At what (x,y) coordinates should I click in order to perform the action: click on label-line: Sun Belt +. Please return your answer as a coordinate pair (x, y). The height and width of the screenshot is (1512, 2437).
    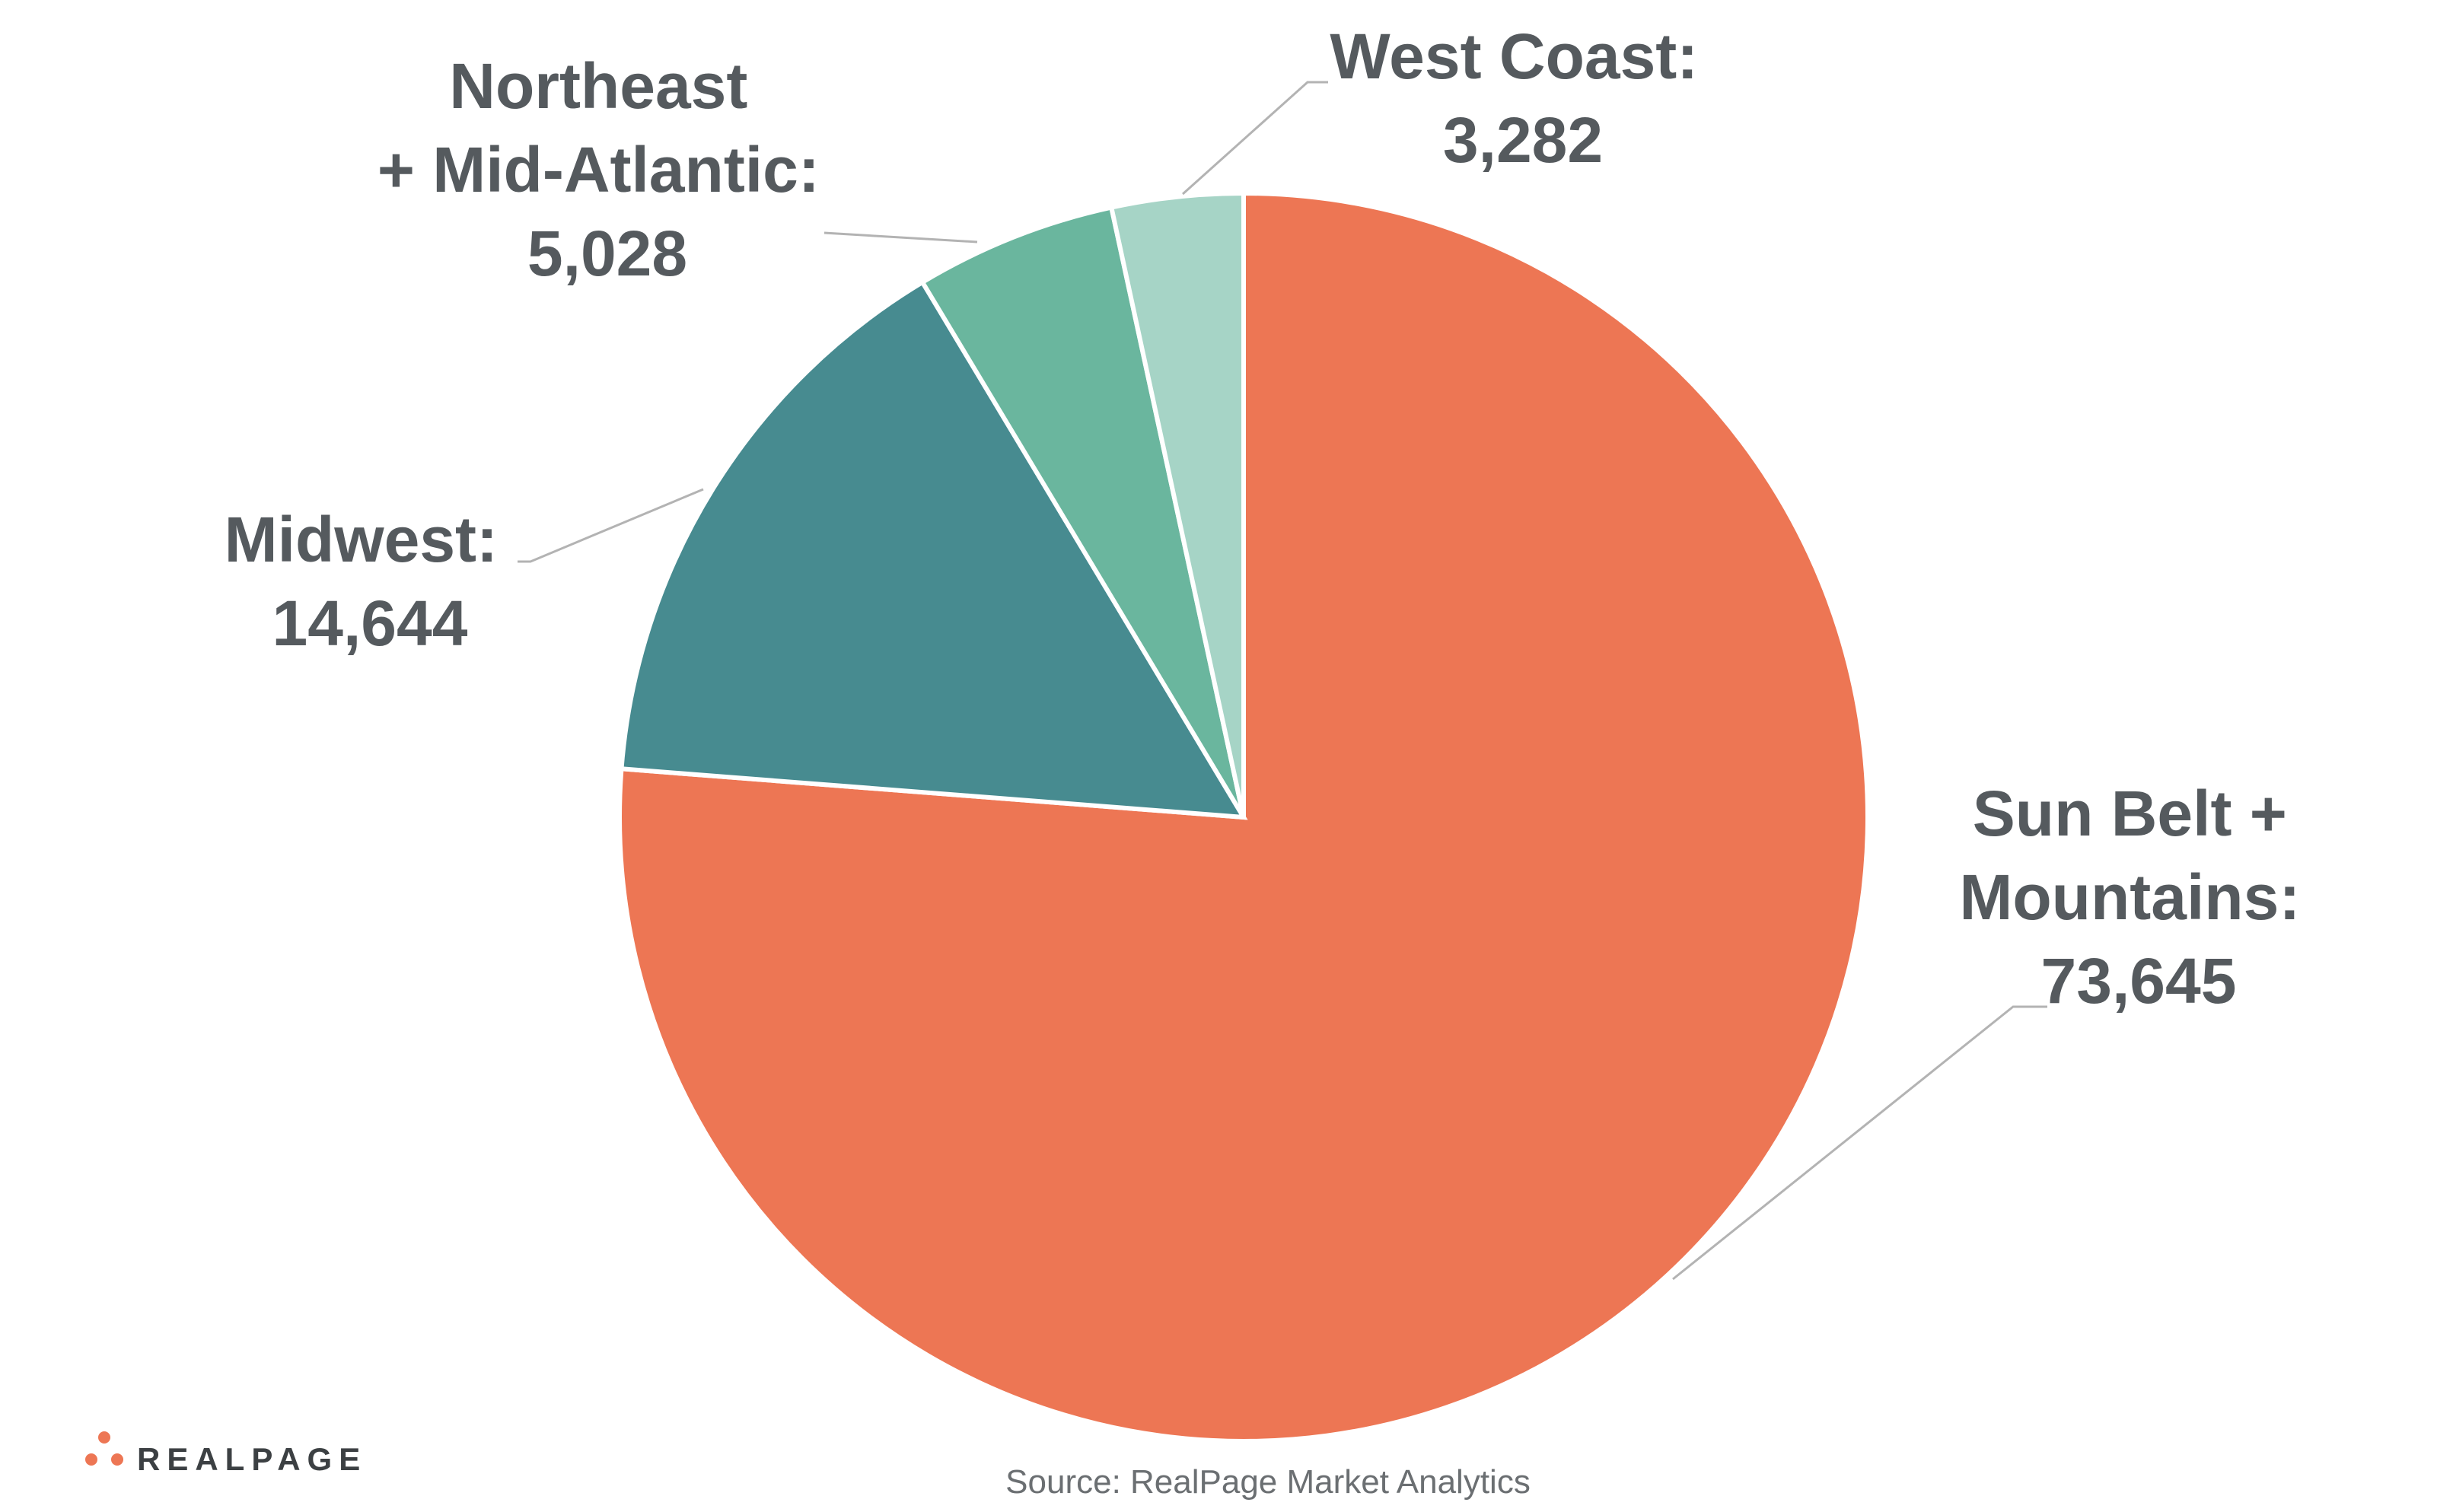
    Looking at the image, I should click on (2130, 813).